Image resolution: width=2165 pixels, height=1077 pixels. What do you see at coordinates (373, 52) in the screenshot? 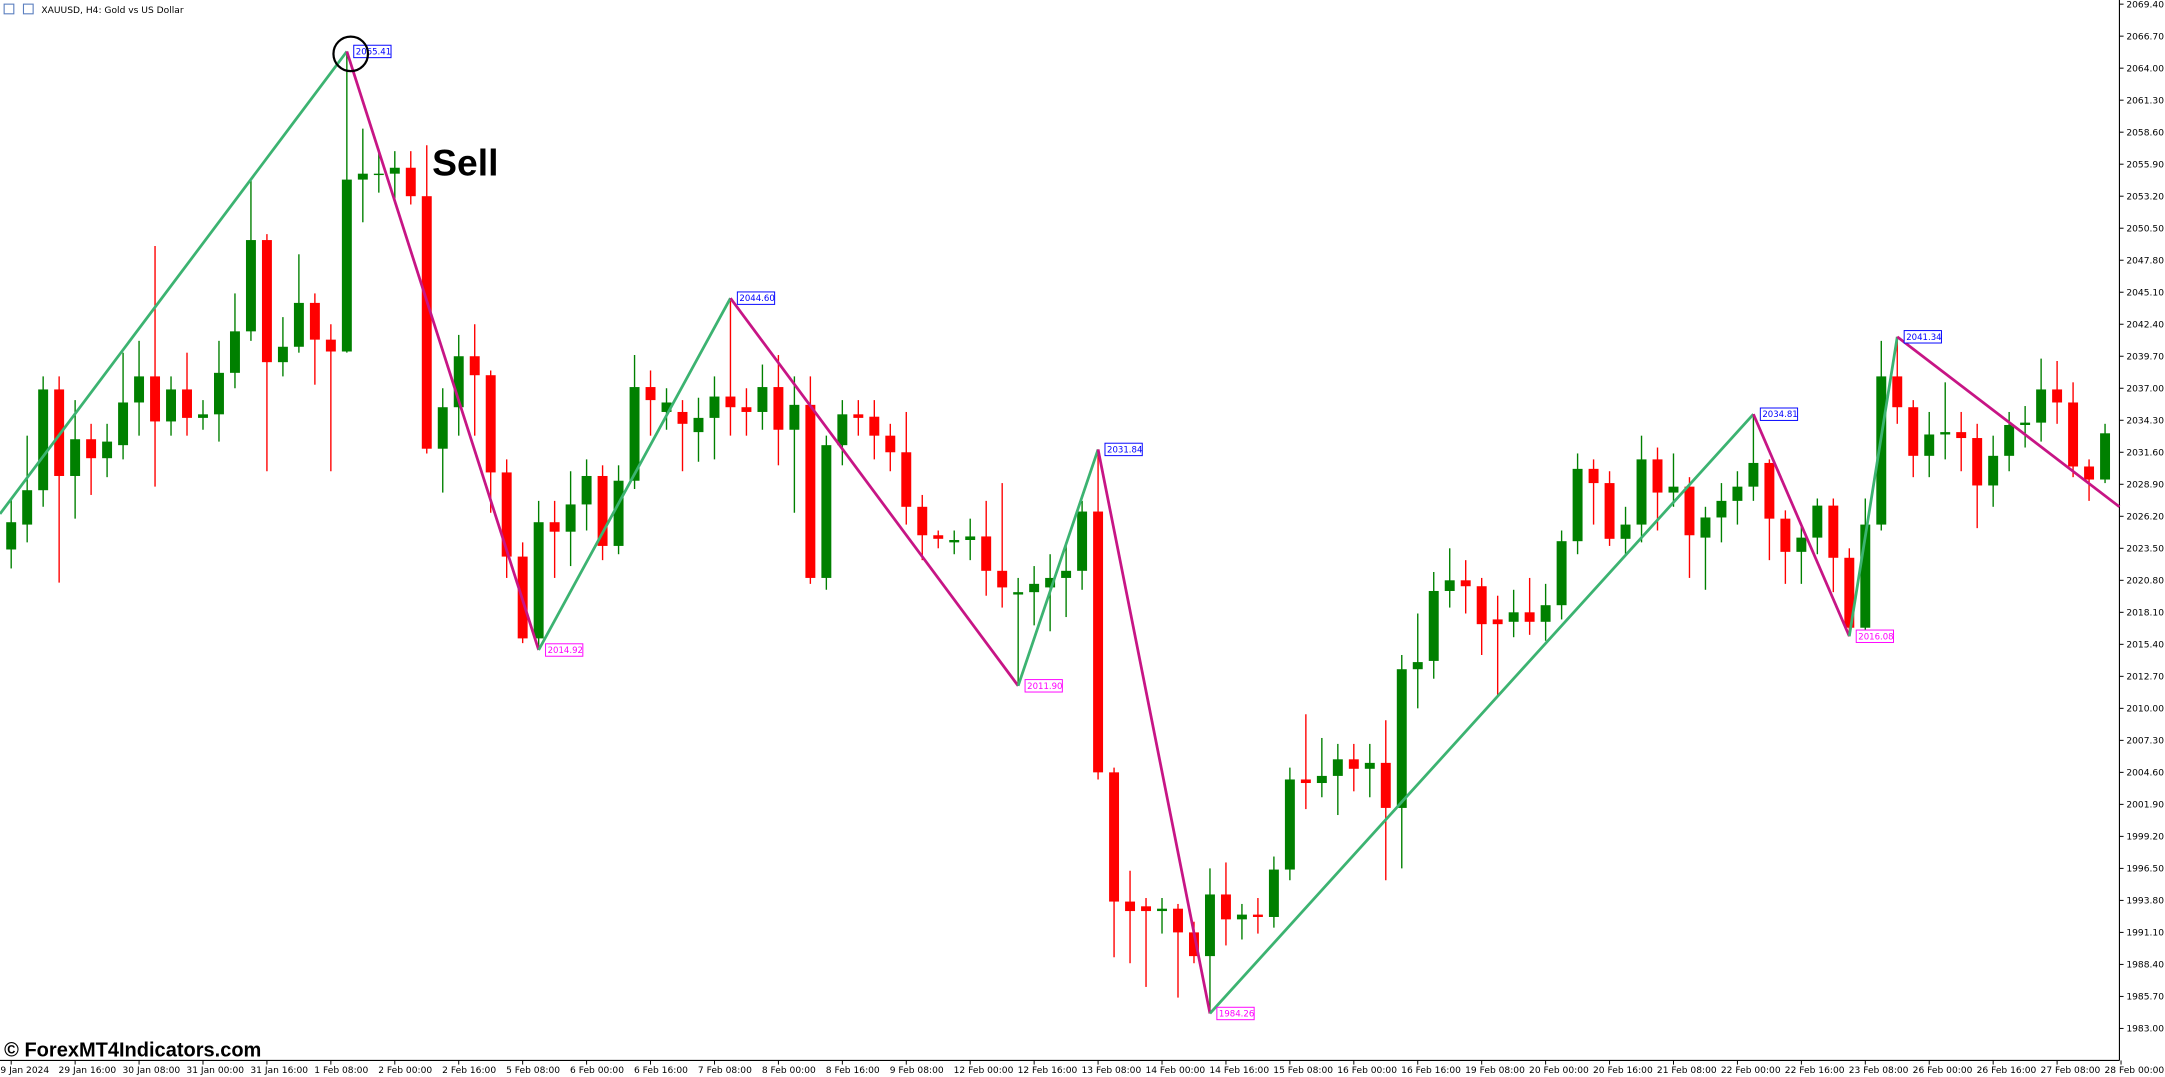
I see `pivot-label: 2065.41` at bounding box center [373, 52].